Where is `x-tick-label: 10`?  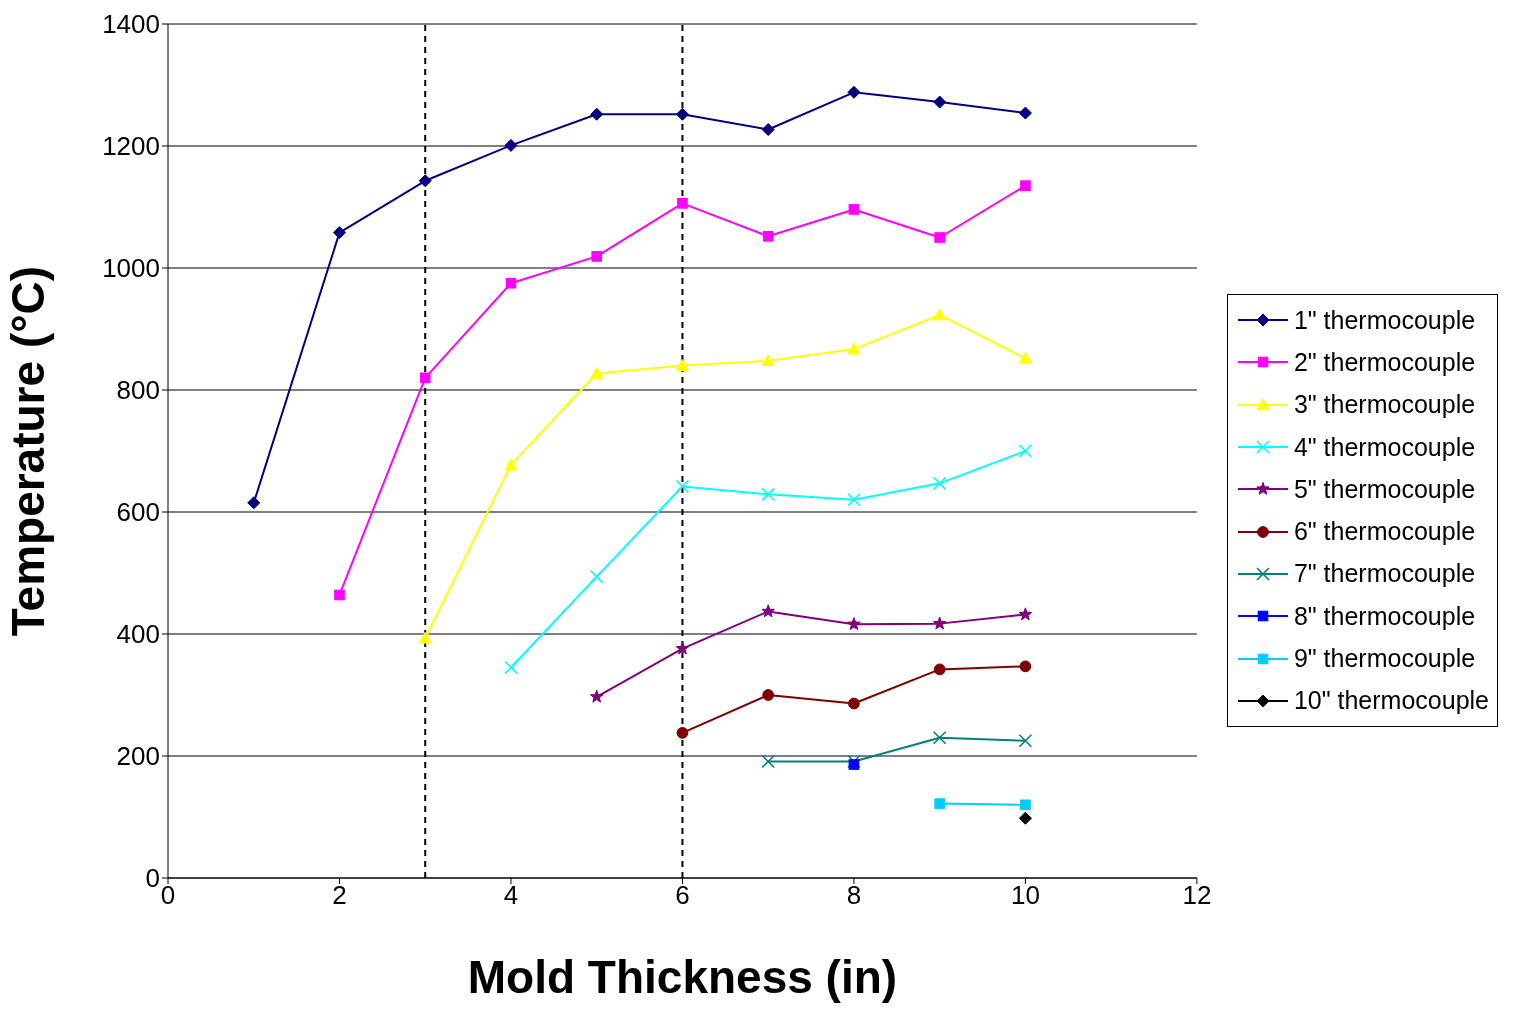 x-tick-label: 10 is located at coordinates (1025, 895).